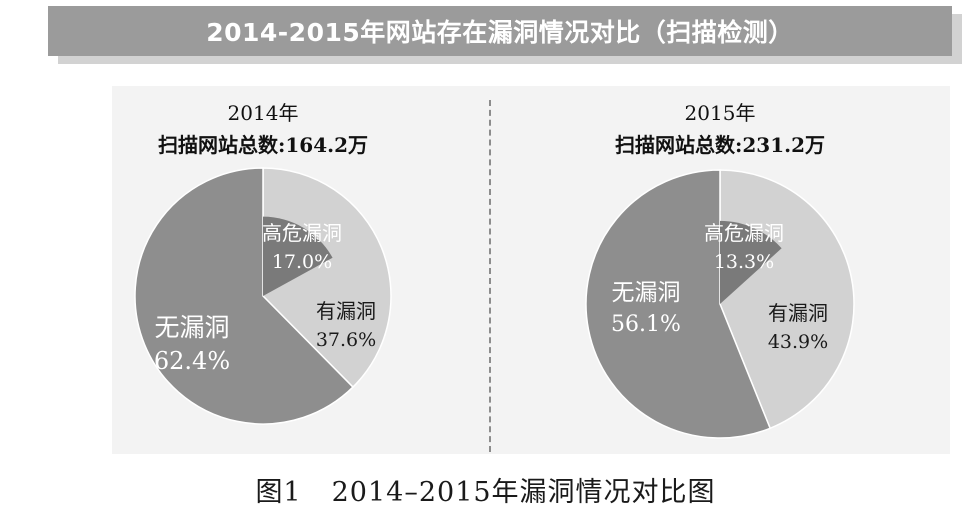 Image resolution: width=971 pixels, height=517 pixels. I want to click on slice-percent: 43.9%, so click(798, 342).